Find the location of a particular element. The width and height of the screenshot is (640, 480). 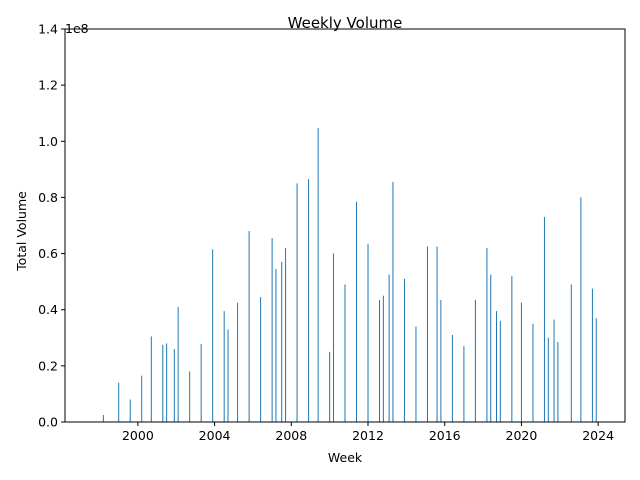

y-axis-label: Total Volume is located at coordinates (21, 231).